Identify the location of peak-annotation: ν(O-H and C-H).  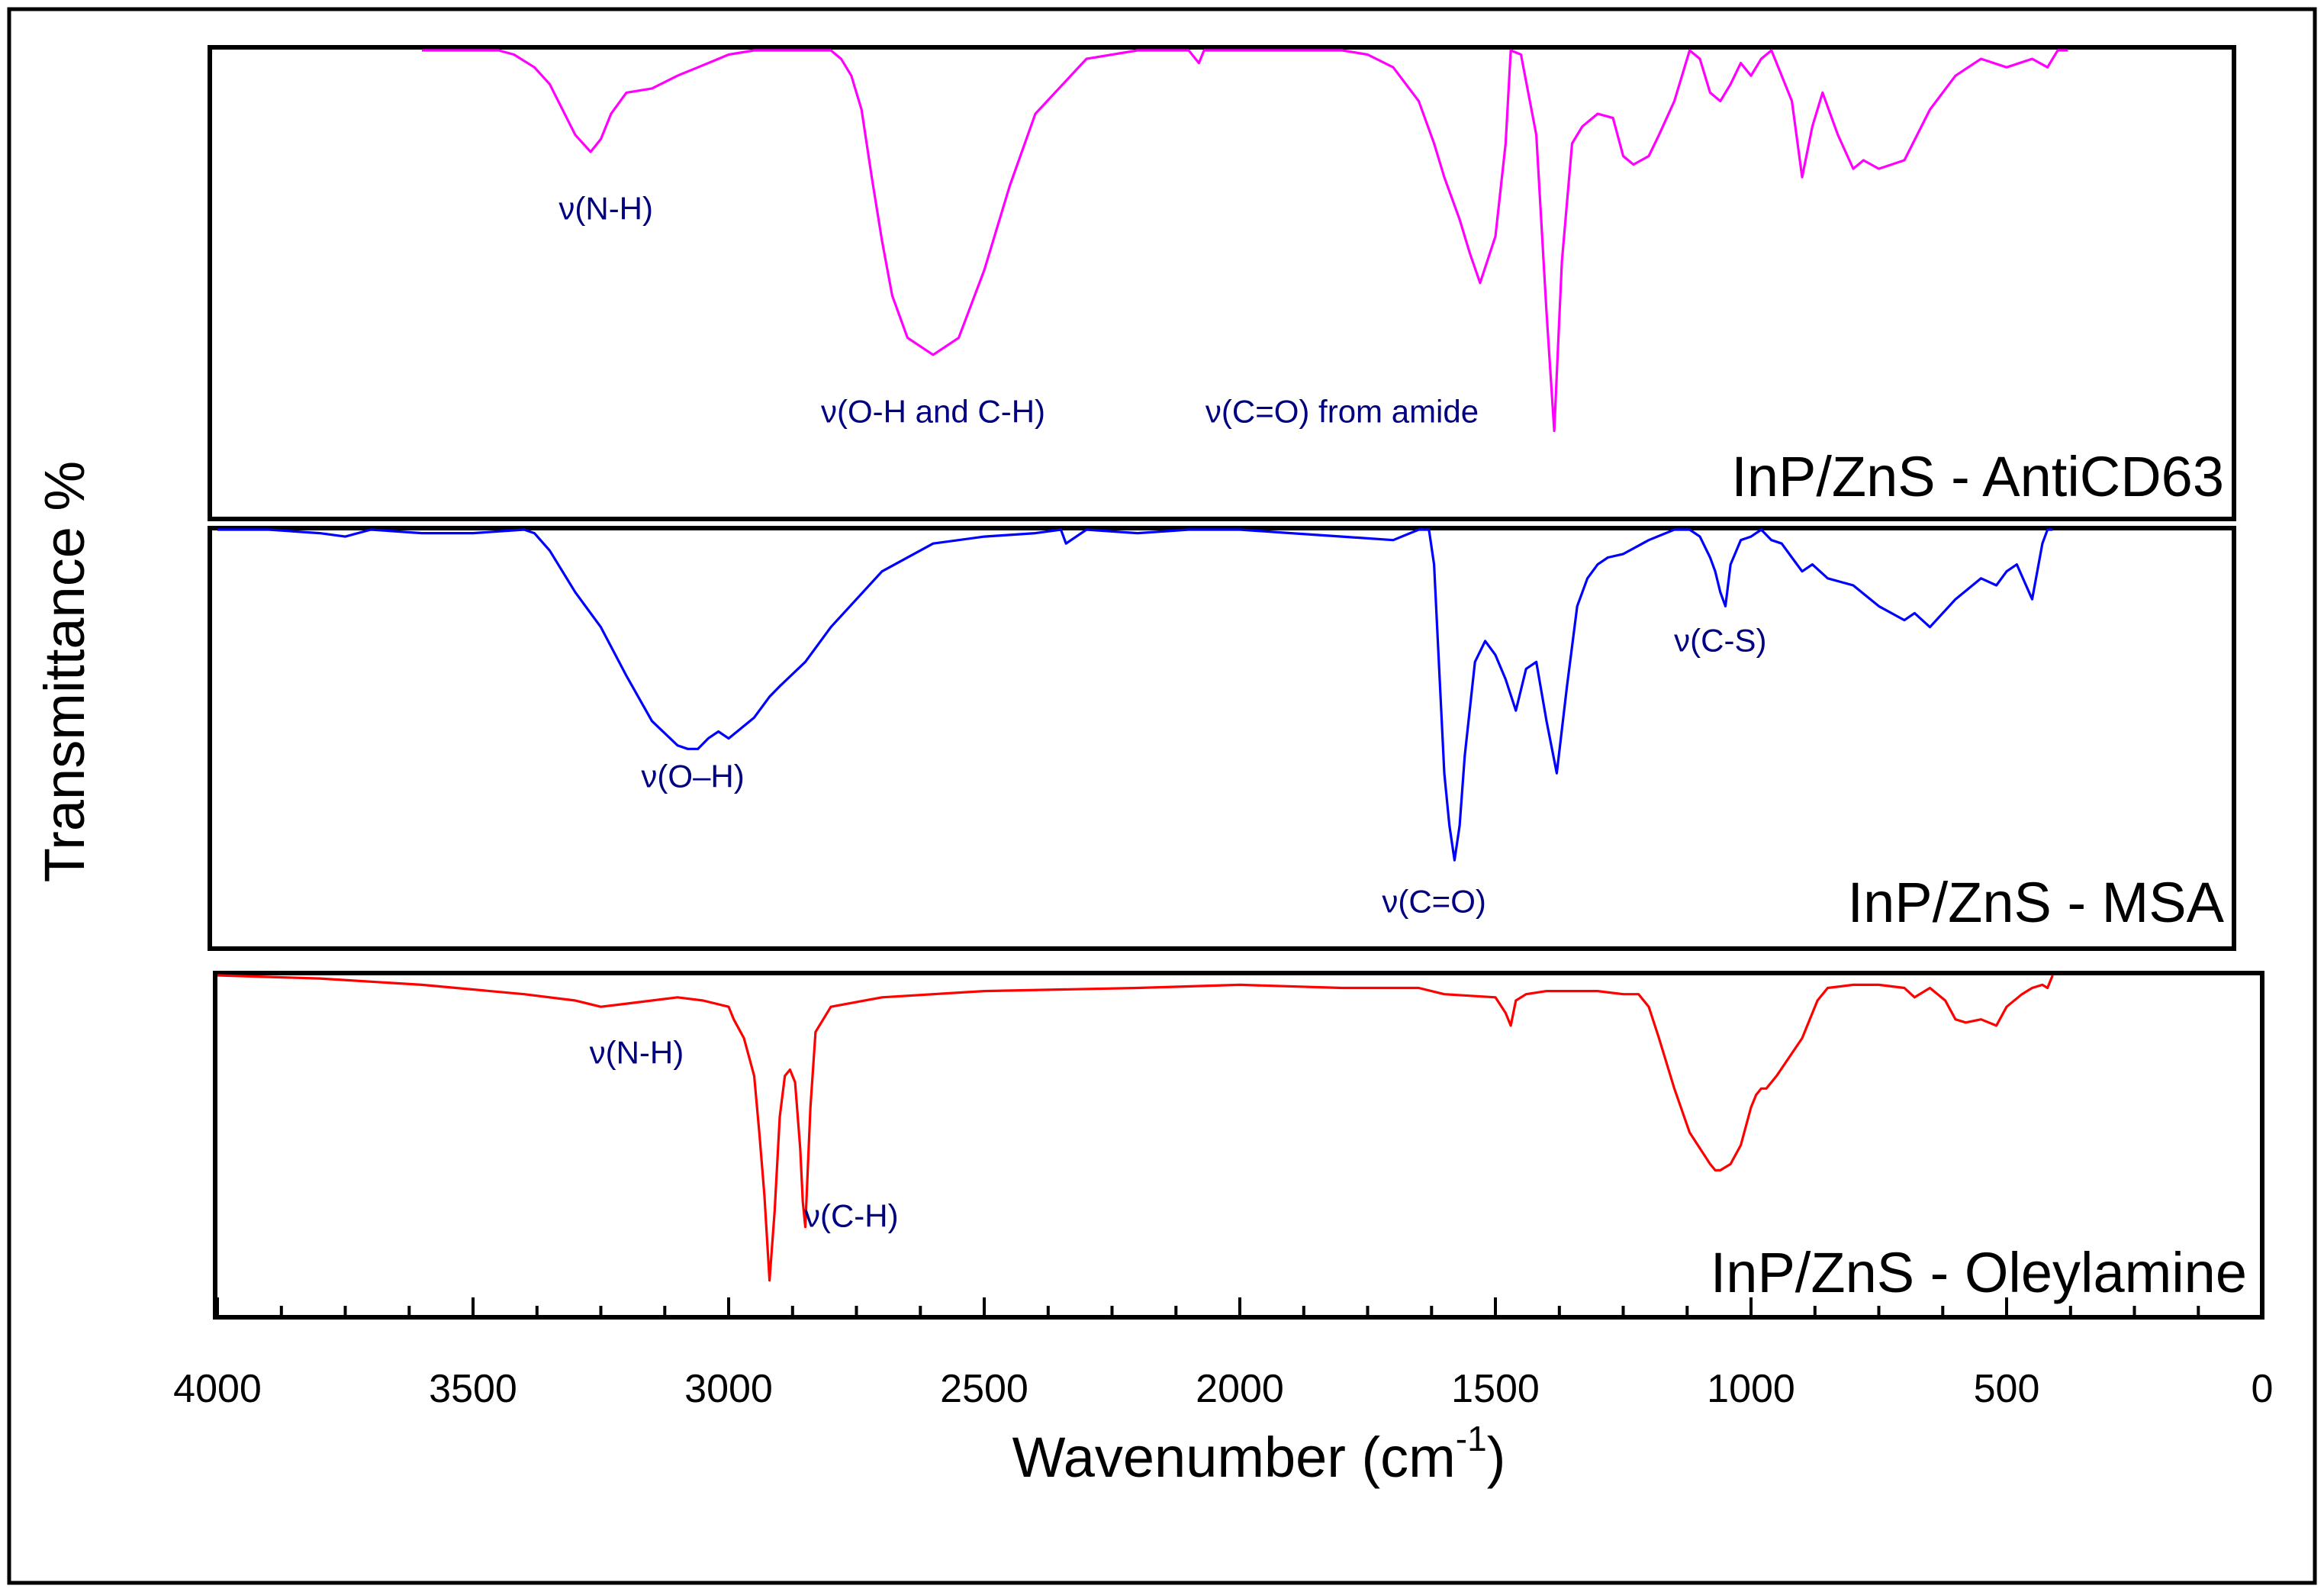
(933, 412).